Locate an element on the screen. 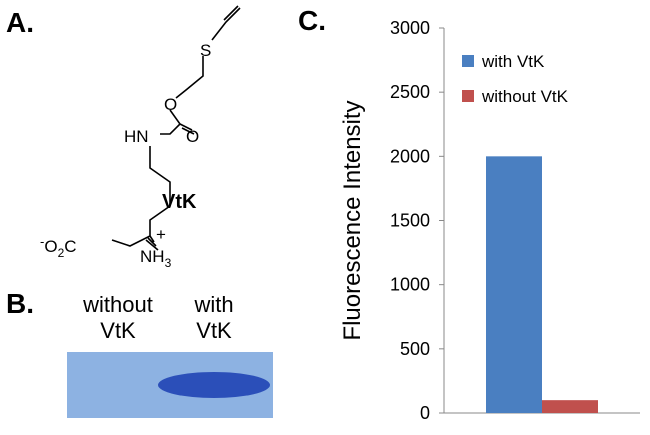  y-tick-label: 1000 is located at coordinates (410, 285).